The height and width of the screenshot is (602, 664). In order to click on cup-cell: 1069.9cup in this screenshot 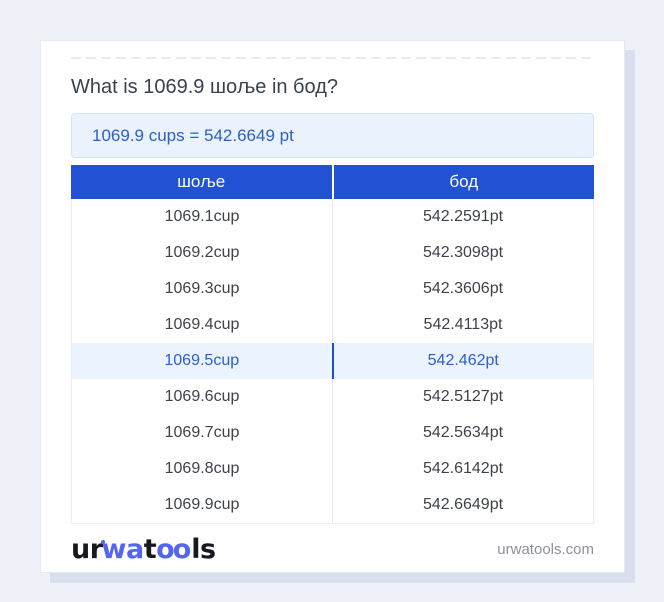, I will do `click(202, 505)`.